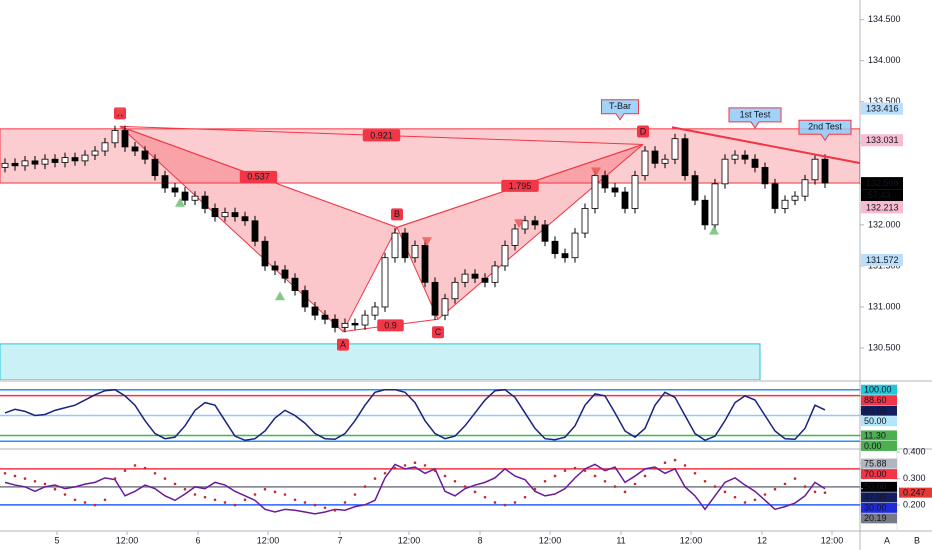 The width and height of the screenshot is (932, 550). Describe the element at coordinates (825, 127) in the screenshot. I see `callout-text: 2nd Test` at that location.